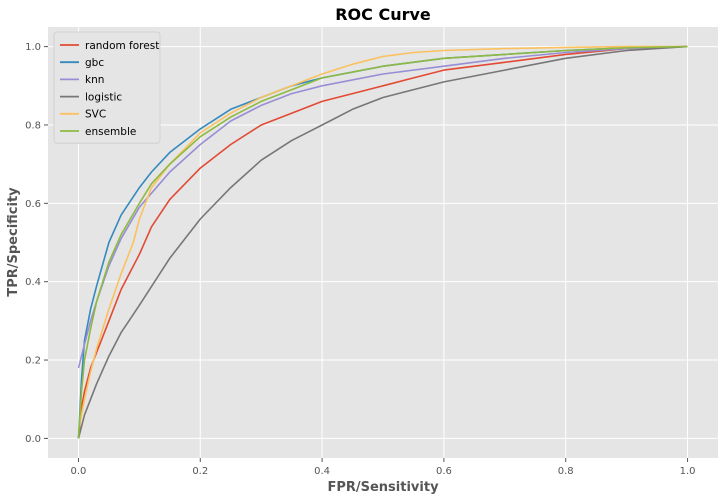 This screenshot has width=727, height=501. Describe the element at coordinates (200, 471) in the screenshot. I see `x-tick-label: 0.2` at that location.